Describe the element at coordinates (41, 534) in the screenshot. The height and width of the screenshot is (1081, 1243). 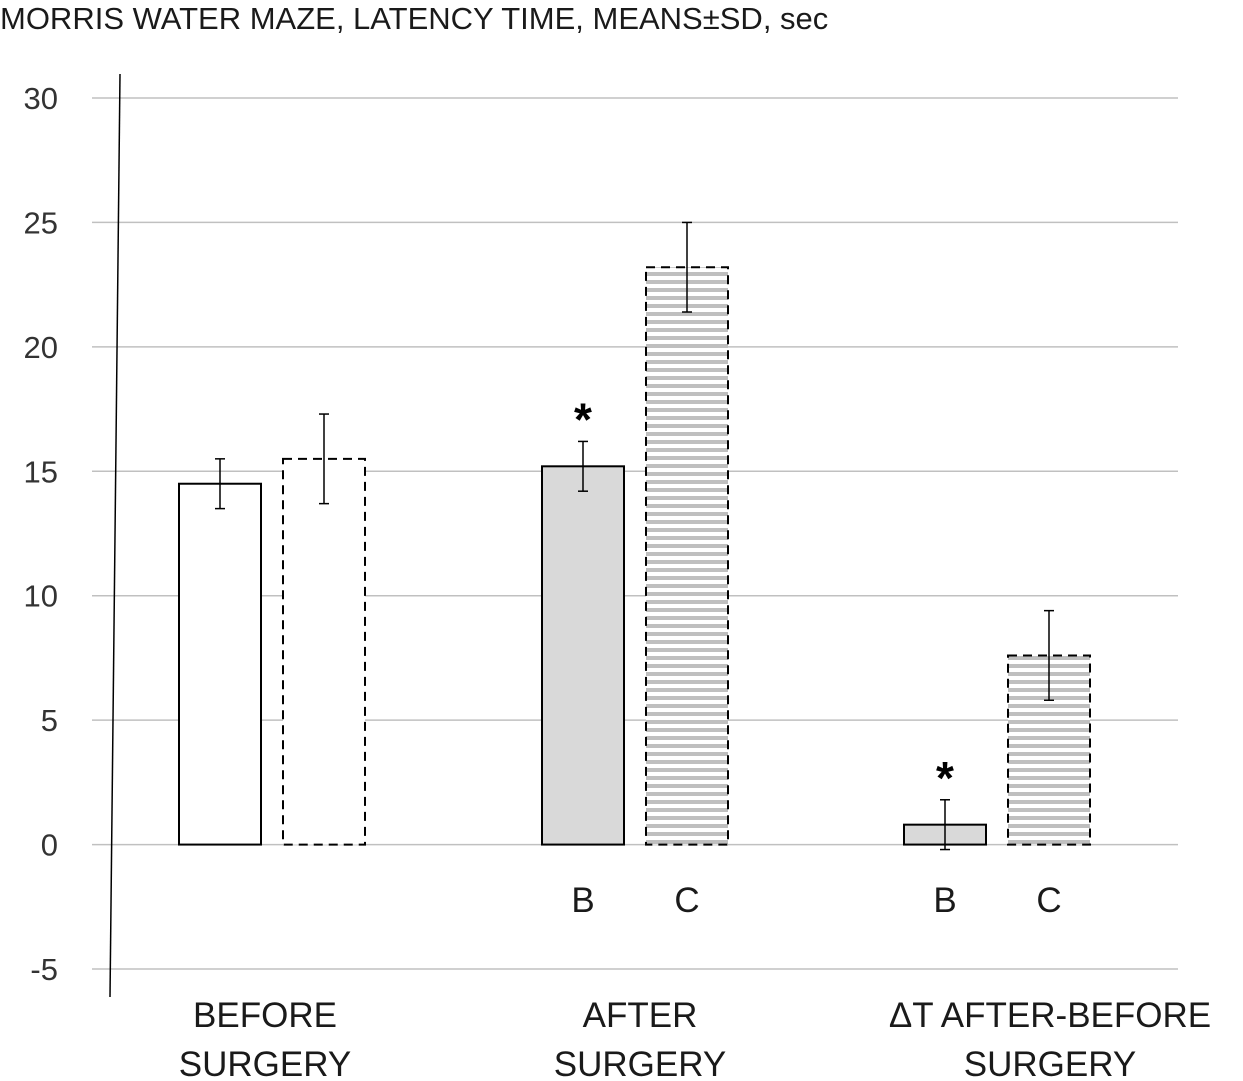
I see `y-tick-labels: 30 25 20 15 10 5 0 -5` at that location.